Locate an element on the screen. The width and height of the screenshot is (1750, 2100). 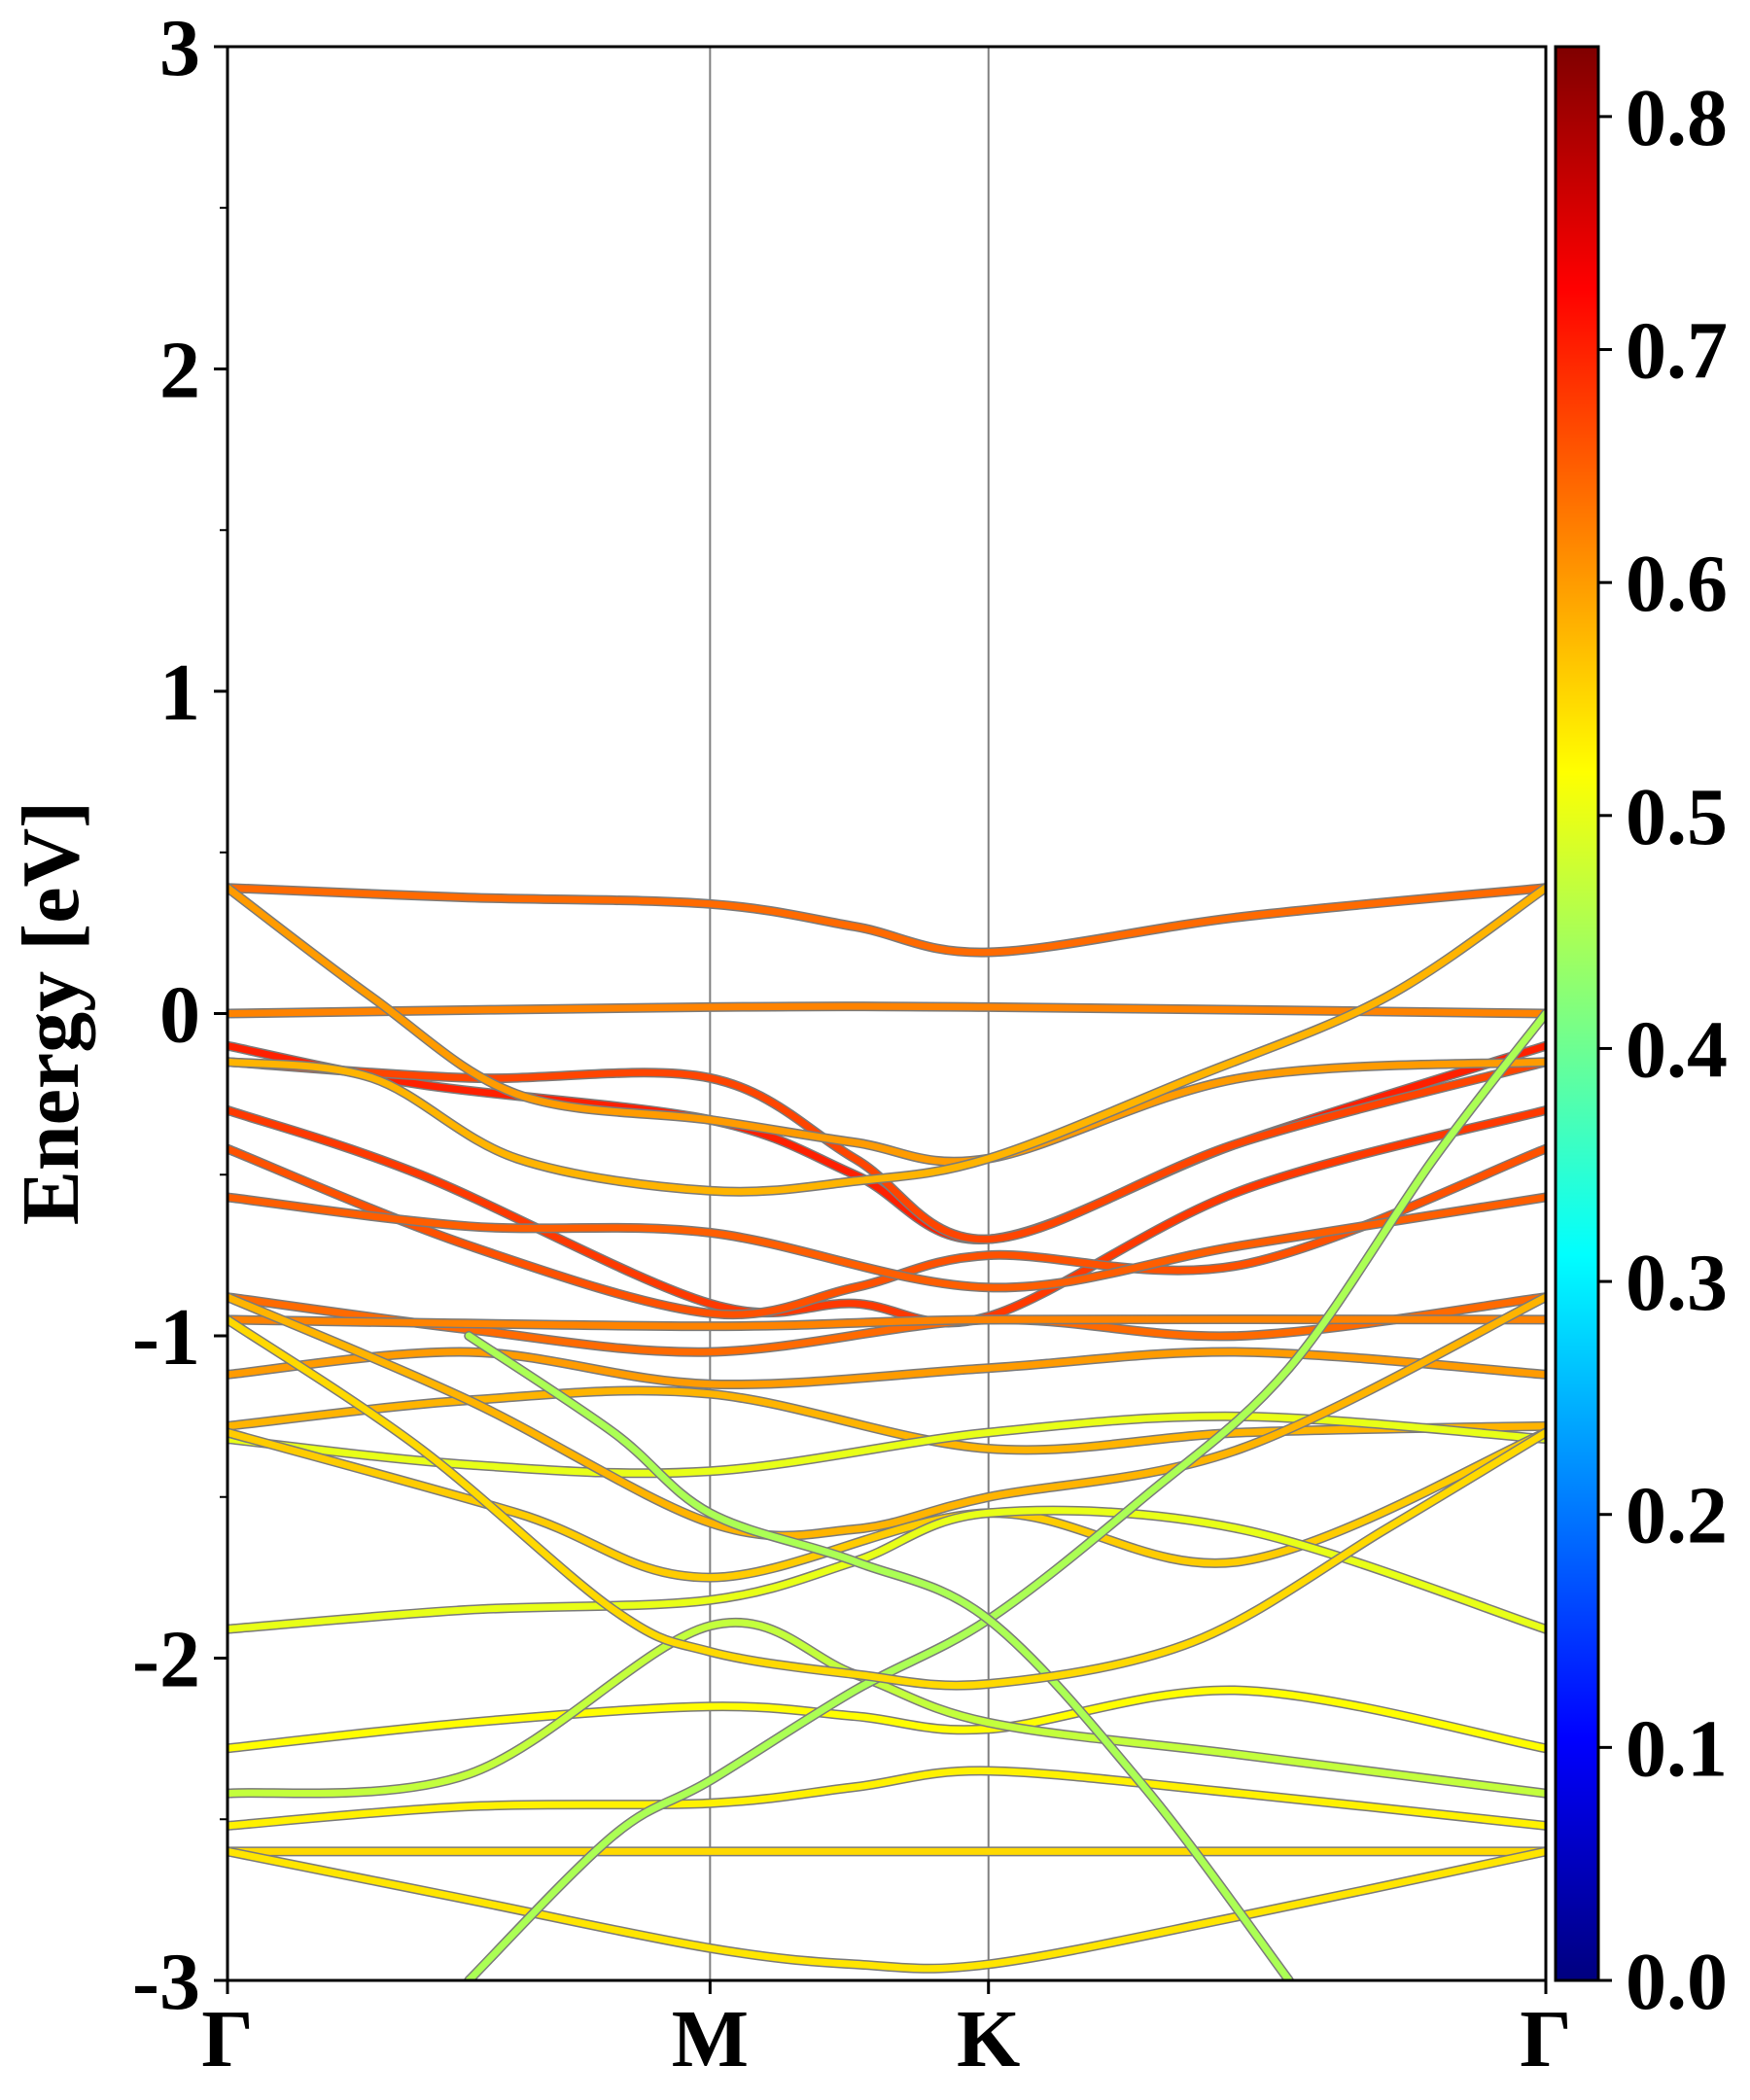
colorbar-tick-label: 0.2 is located at coordinates (1677, 1516).